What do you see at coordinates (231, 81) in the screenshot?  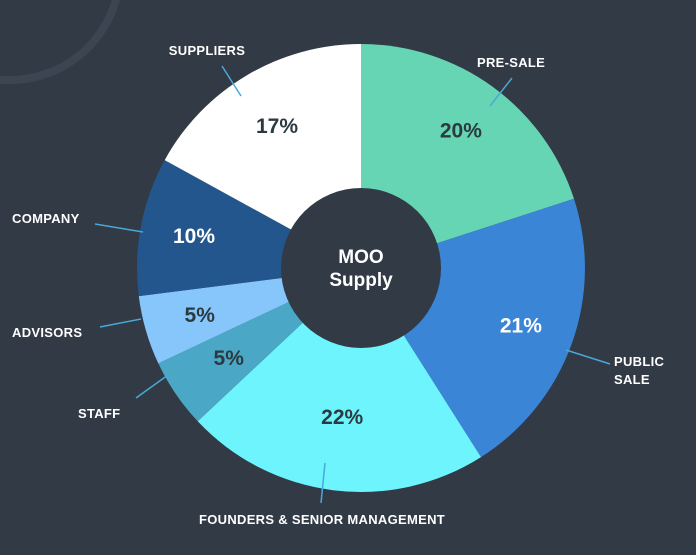 I see `leader-line-suppliers` at bounding box center [231, 81].